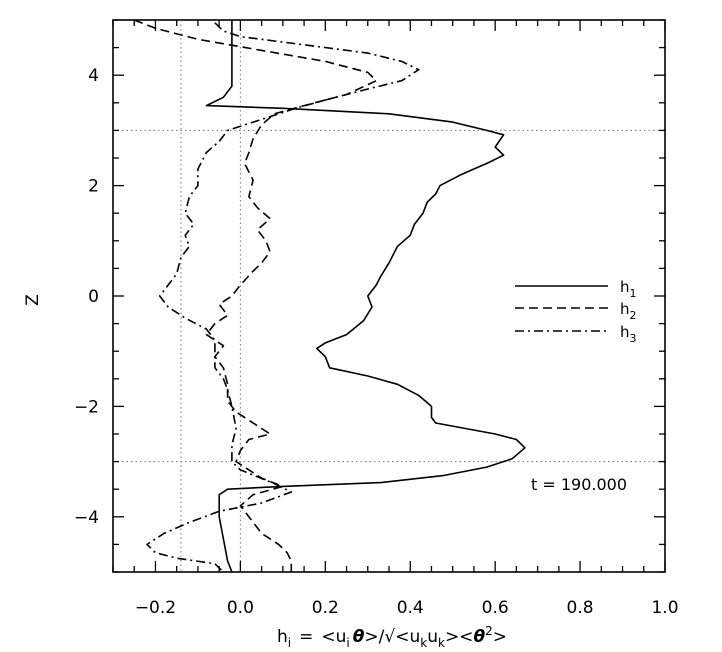  I want to click on legend-label-h3: h3, so click(628, 334).